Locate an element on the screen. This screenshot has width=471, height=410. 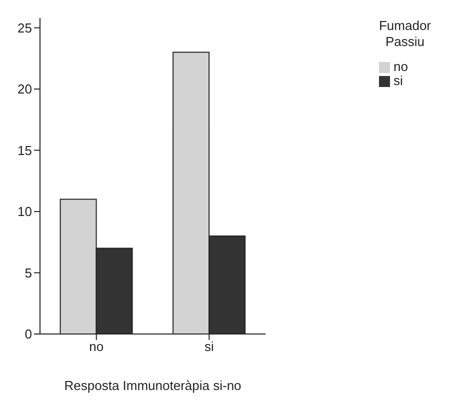
legend-label: no is located at coordinates (401, 66).